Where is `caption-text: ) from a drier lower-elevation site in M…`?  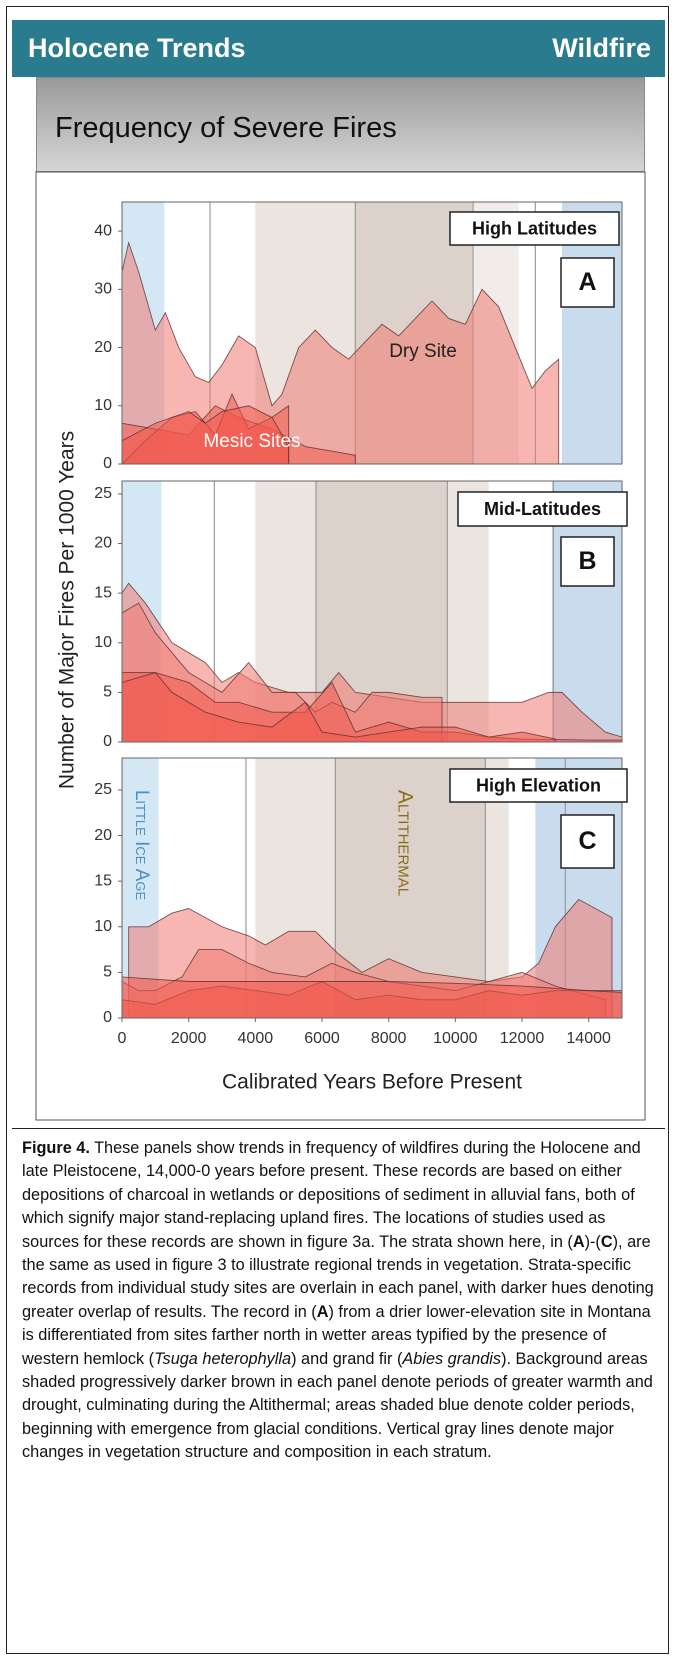
caption-text: ) from a drier lower-elevation site in M… is located at coordinates (336, 1335).